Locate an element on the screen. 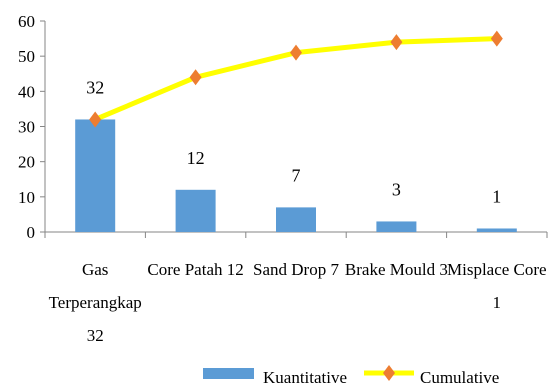 This screenshot has height=388, width=551. x-tick-label: Sand Drop 7 is located at coordinates (296, 269).